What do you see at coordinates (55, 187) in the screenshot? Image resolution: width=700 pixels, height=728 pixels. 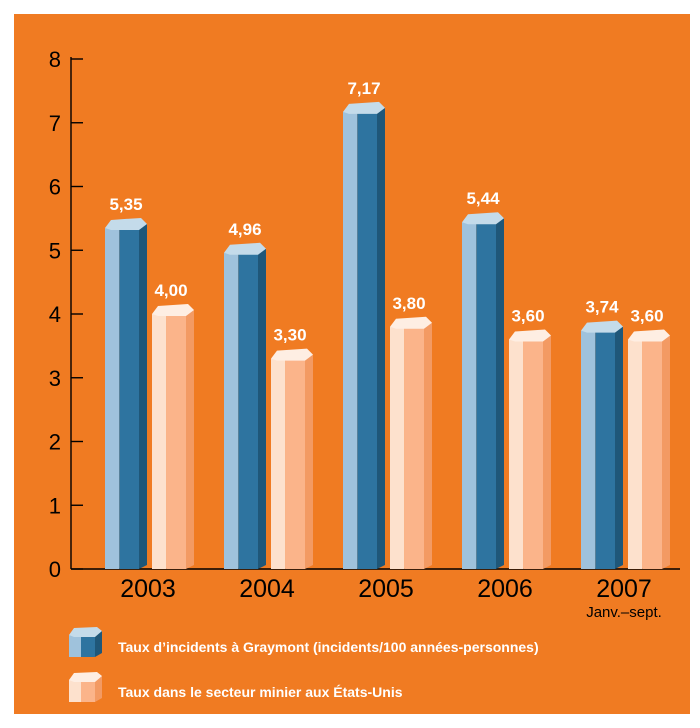 I see `y-tick-label: 6` at bounding box center [55, 187].